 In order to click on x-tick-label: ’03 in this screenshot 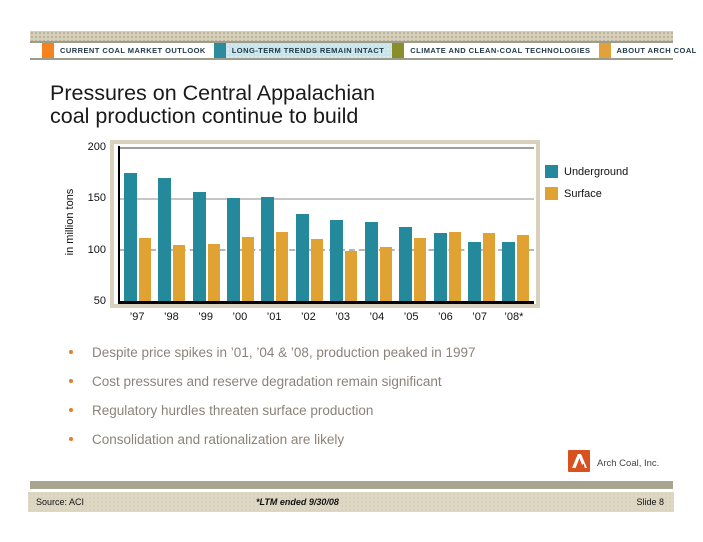, I will do `click(342, 317)`.